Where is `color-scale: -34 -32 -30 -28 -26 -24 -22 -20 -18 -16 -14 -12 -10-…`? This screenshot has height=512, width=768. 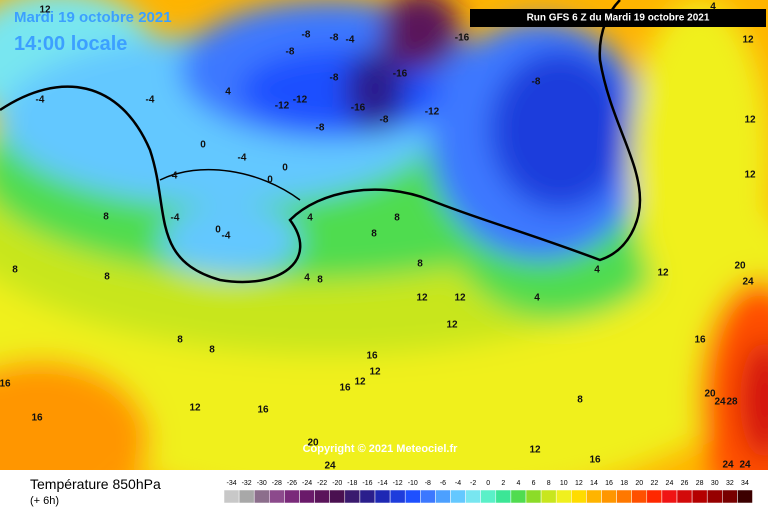 color-scale: -34 -32 -30 -28 -26 -24 -22 -20 -18 -16 -14 -12 -10-… is located at coordinates (488, 492).